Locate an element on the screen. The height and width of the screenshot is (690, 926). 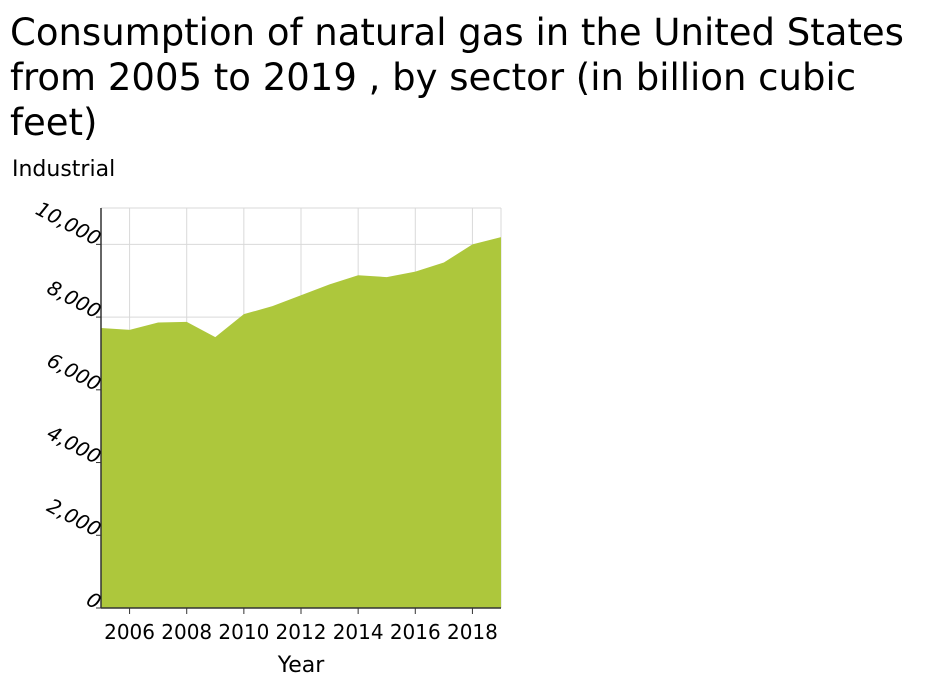
y-tick-label: 6,000 is located at coordinates (74, 372).